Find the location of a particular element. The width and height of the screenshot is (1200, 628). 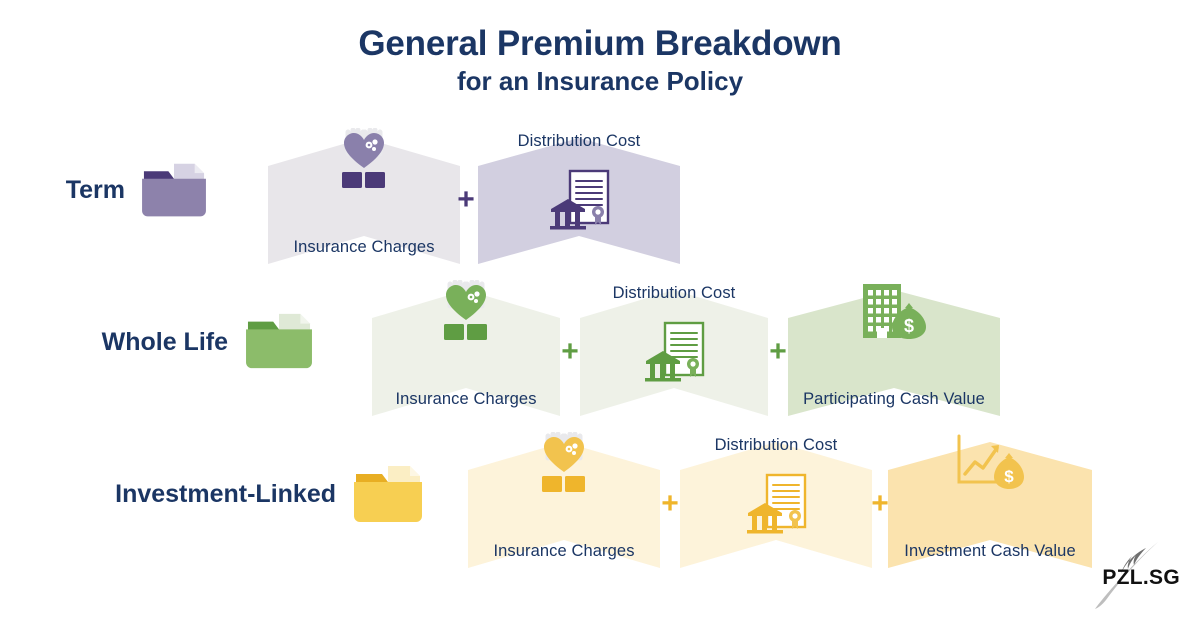

building-money-icon: $ is located at coordinates (894, 313).